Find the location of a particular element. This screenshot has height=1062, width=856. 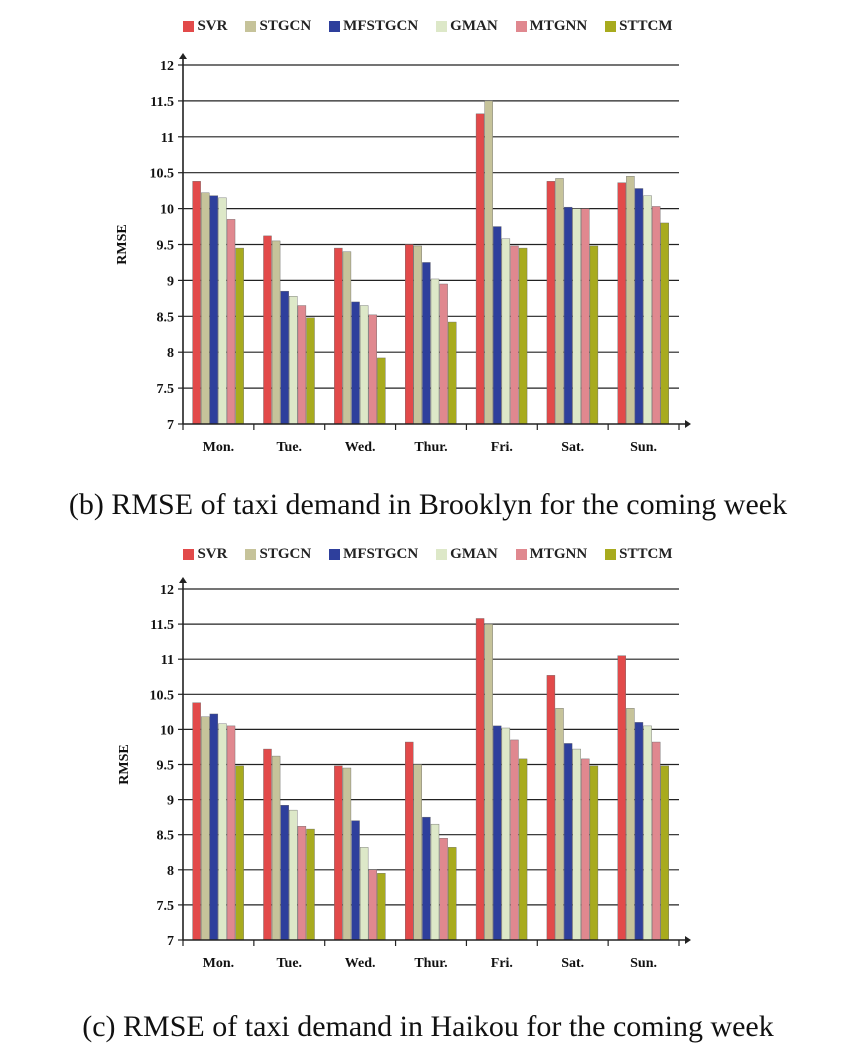

legend-item-gman: GMAN is located at coordinates (467, 554).